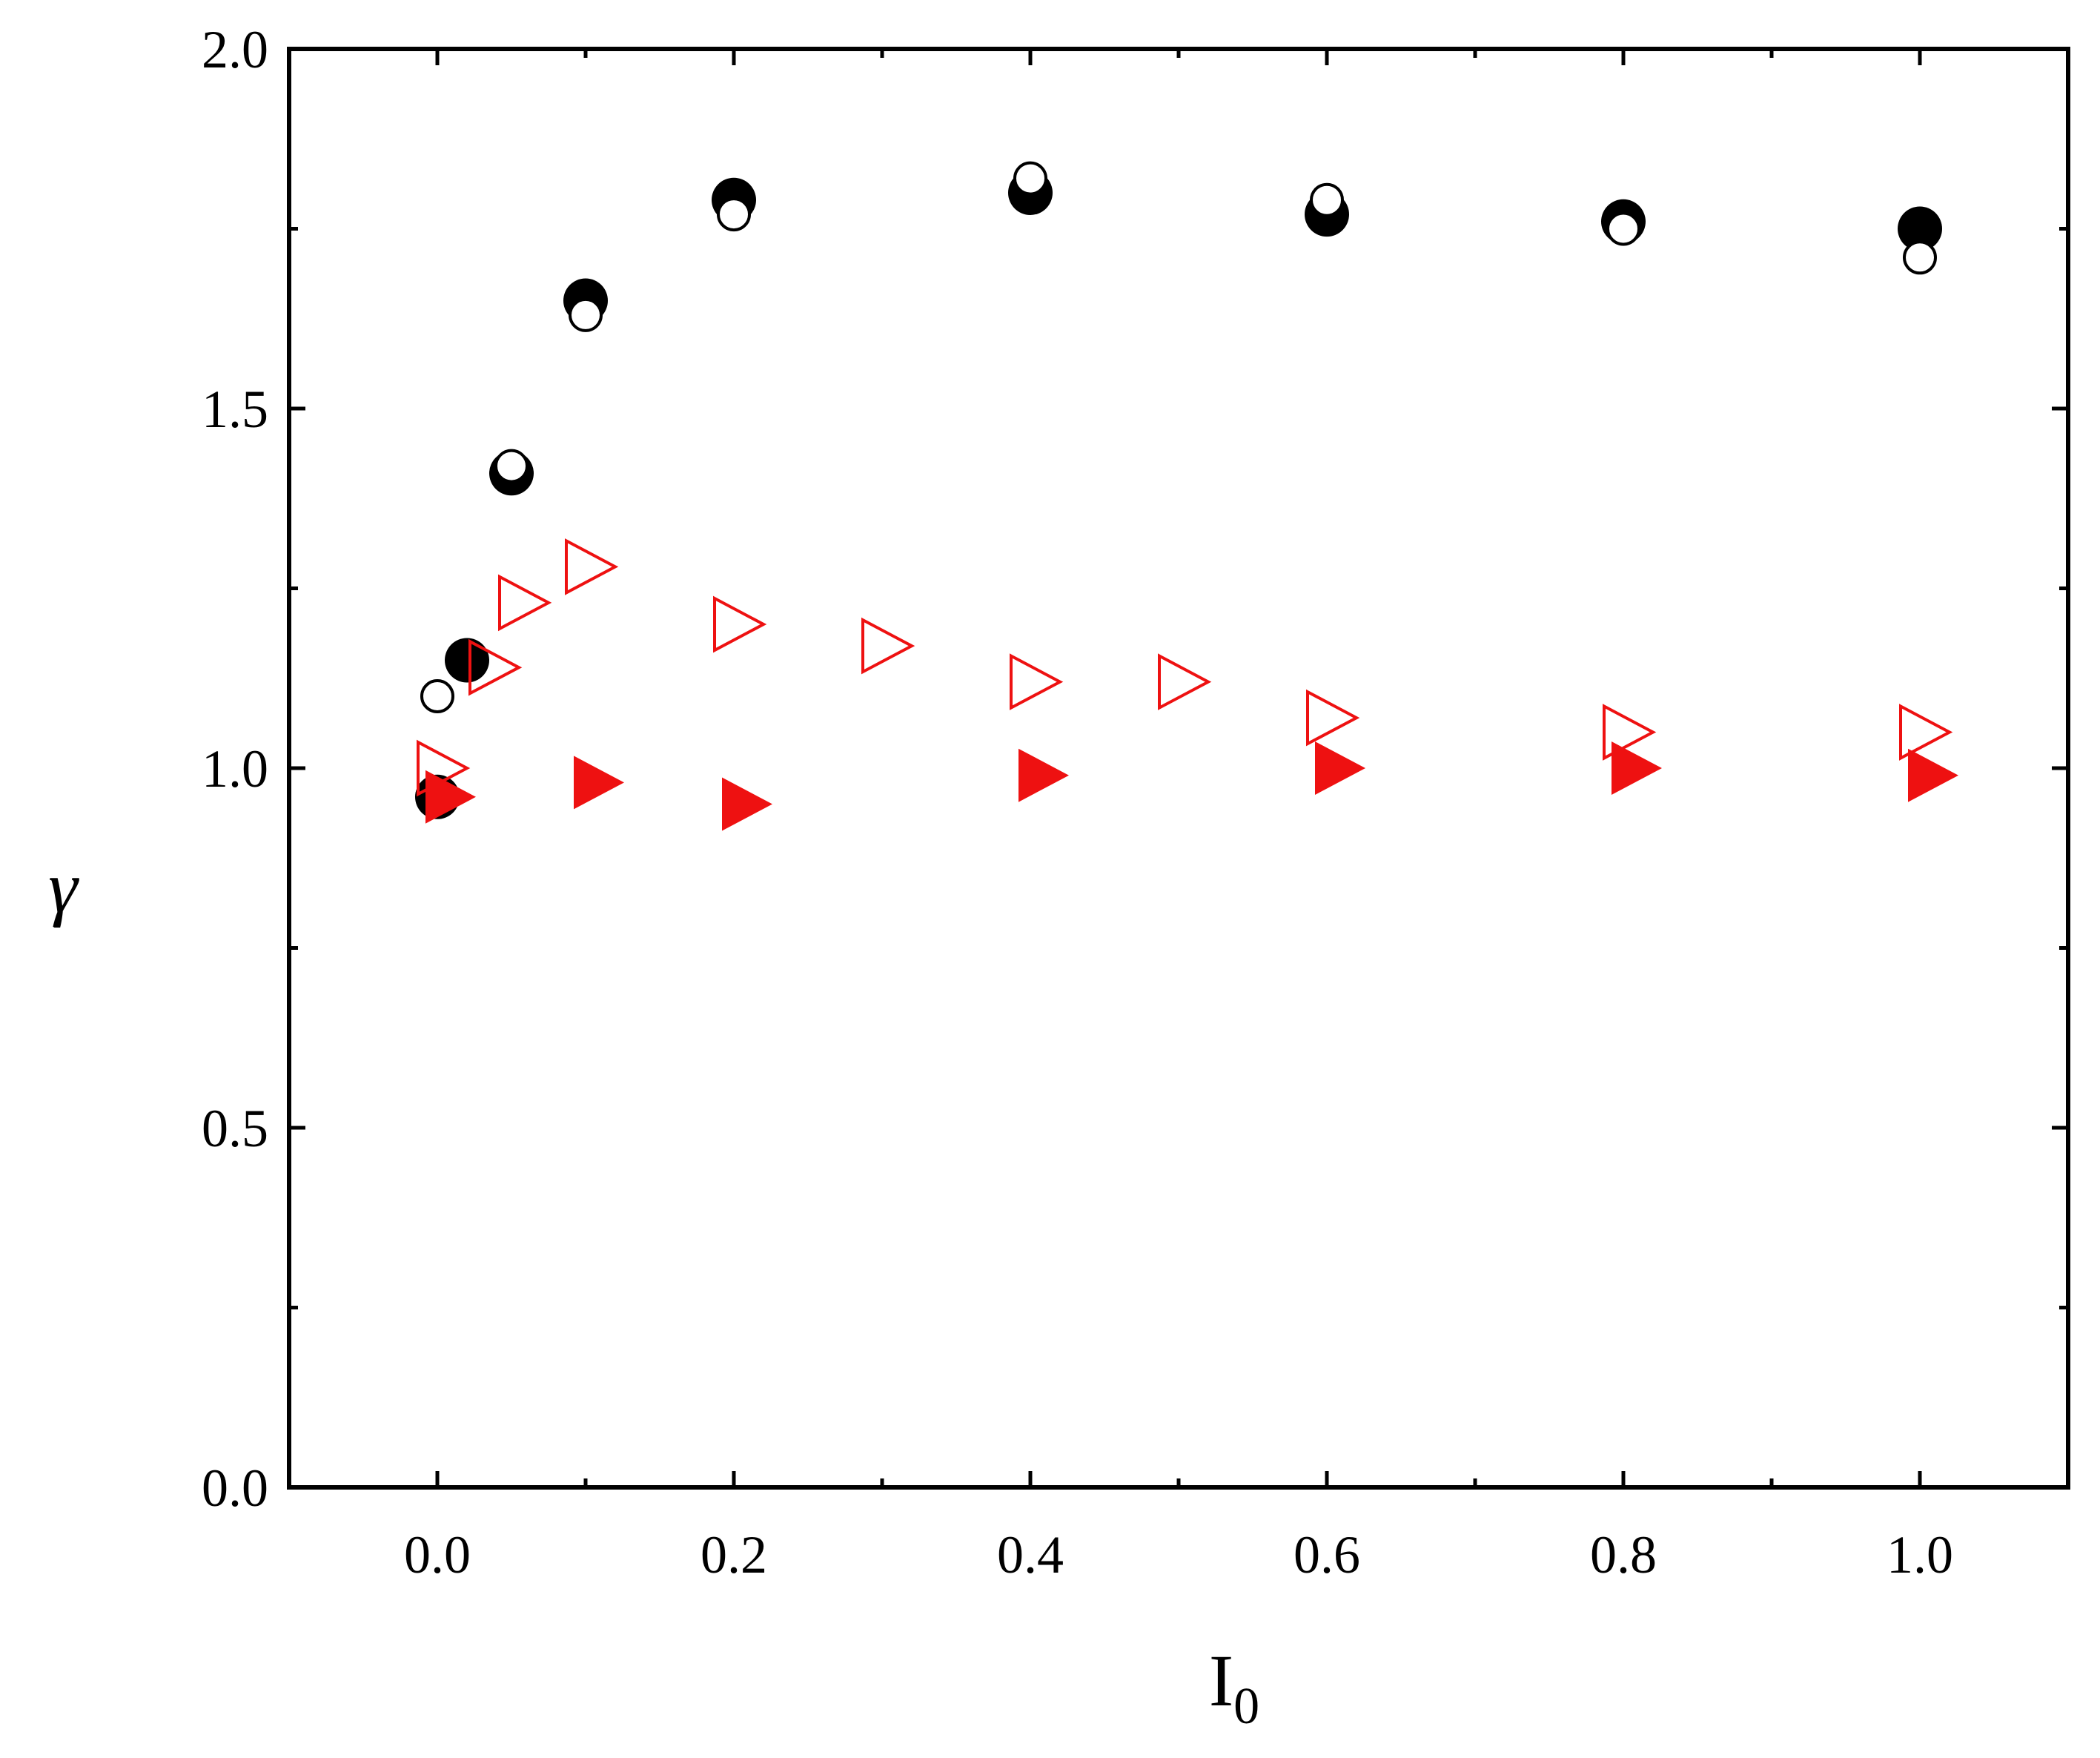  What do you see at coordinates (1030, 1554) in the screenshot?
I see `x-tick-label: 0.4` at bounding box center [1030, 1554].